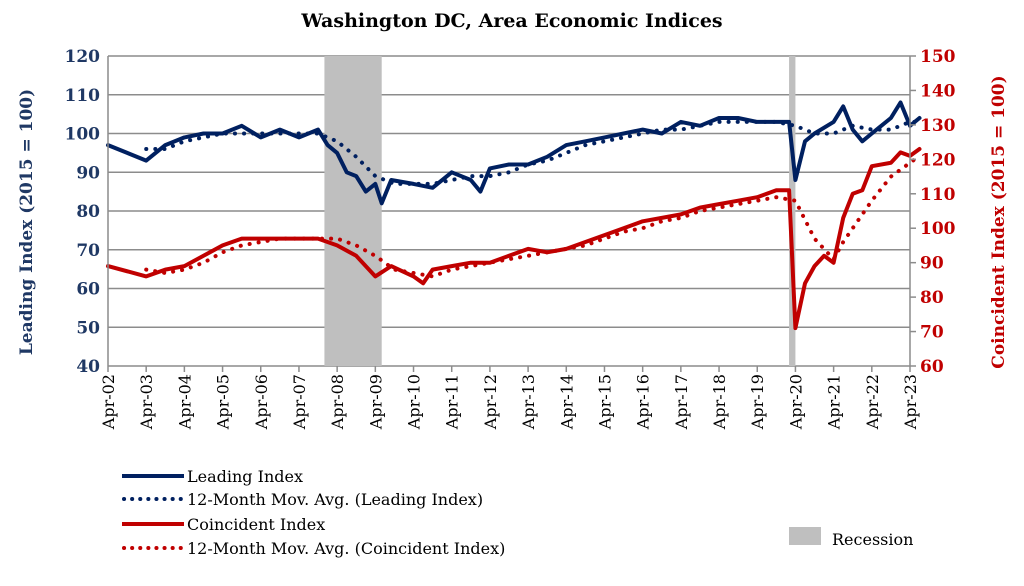 This screenshot has height=586, width=1024. Describe the element at coordinates (999, 221) in the screenshot. I see `y-axis-right-label: Coincident Index (2015 = 100)` at that location.